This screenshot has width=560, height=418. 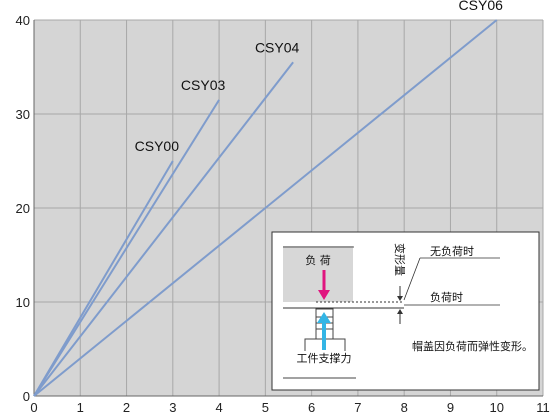 I want to click on deformation-arrow-top-head, so click(x=400, y=298).